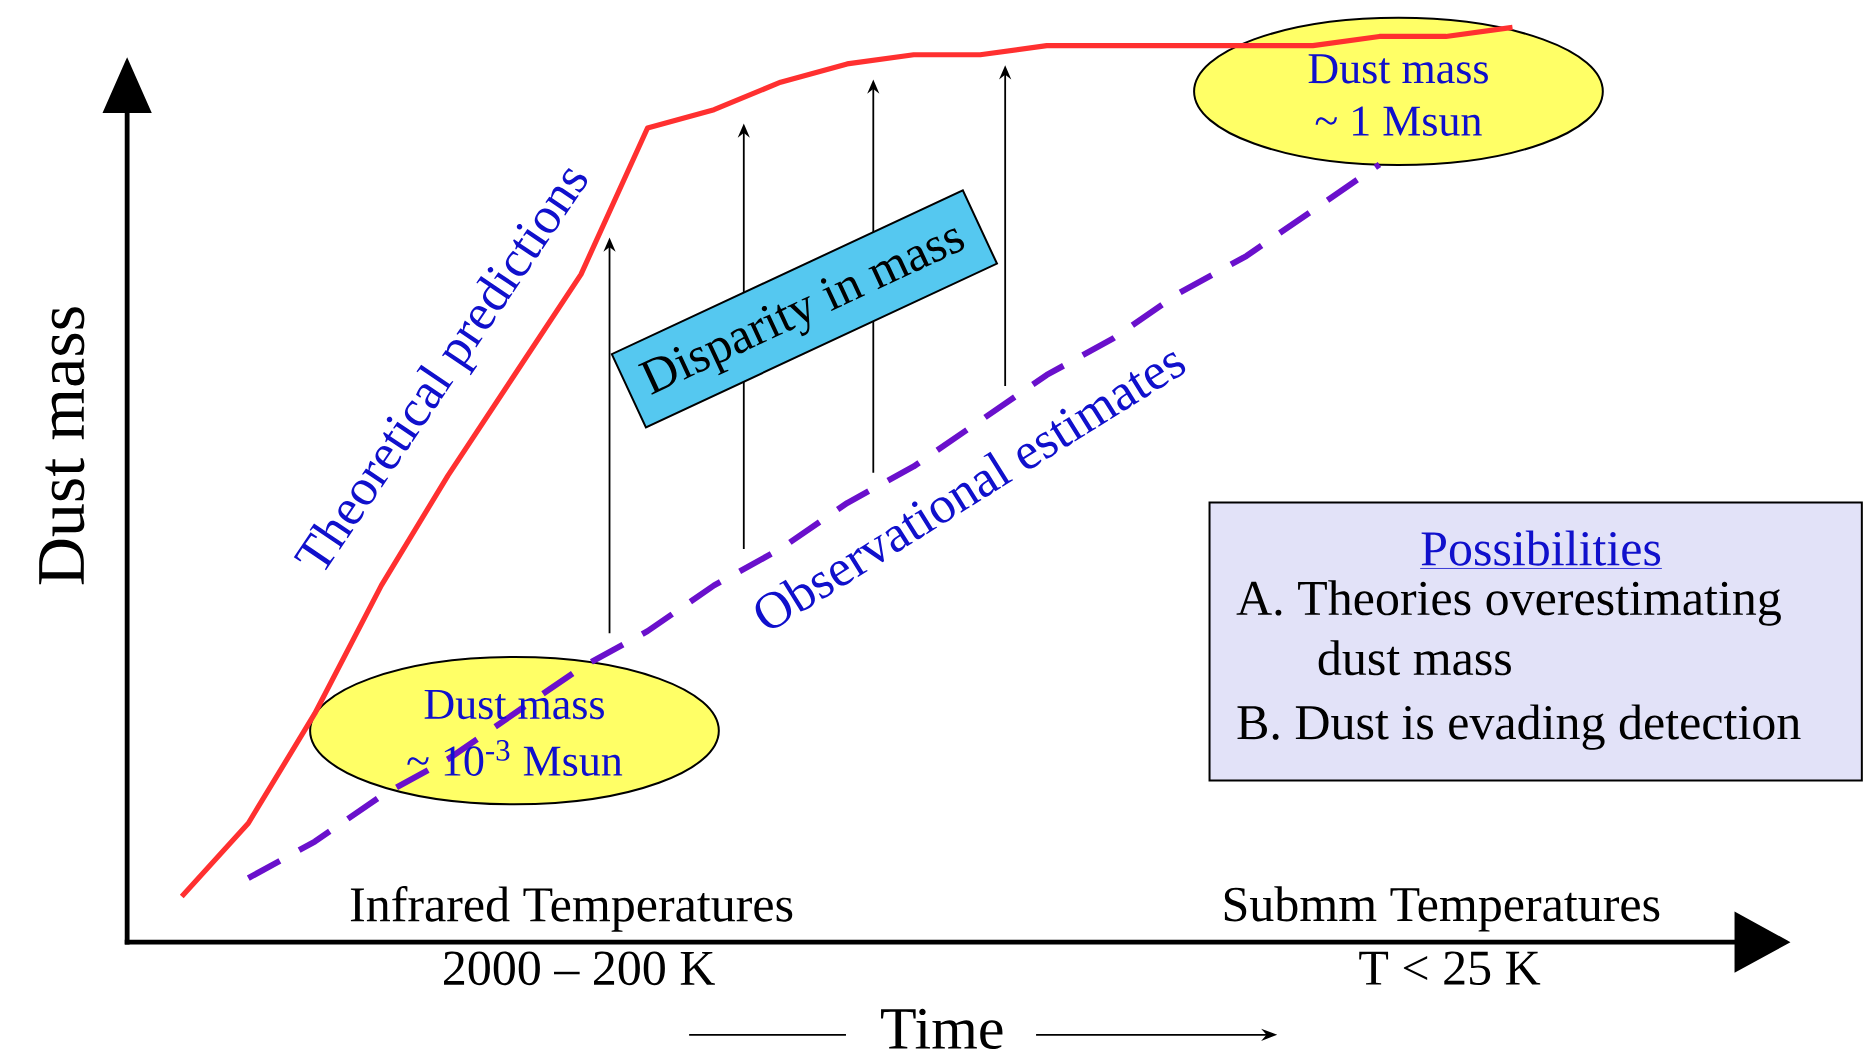 The height and width of the screenshot is (1057, 1863). I want to click on annotation: A. Theories overestimating dust mass, so click(1508, 627).